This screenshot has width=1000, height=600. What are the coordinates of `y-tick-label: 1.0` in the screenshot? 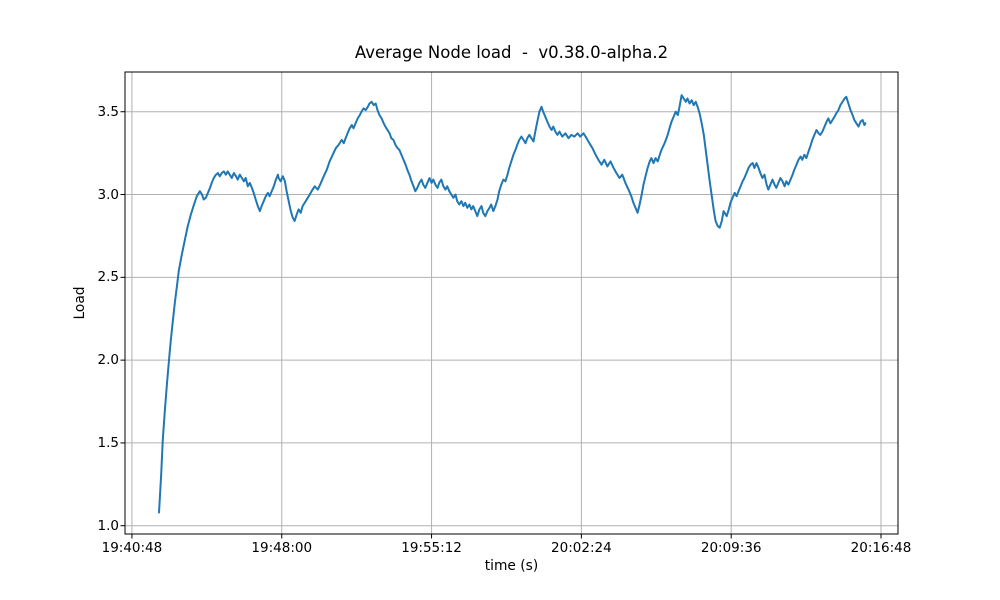 It's located at (108, 525).